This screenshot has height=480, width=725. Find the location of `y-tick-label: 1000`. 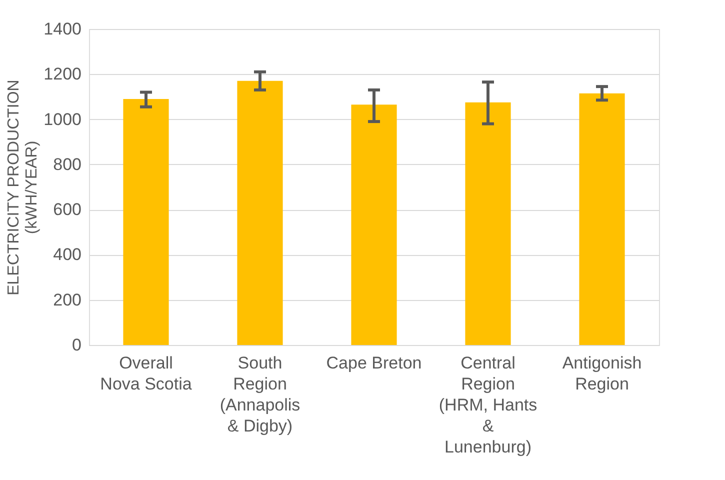

y-tick-label: 1000 is located at coordinates (63, 119).